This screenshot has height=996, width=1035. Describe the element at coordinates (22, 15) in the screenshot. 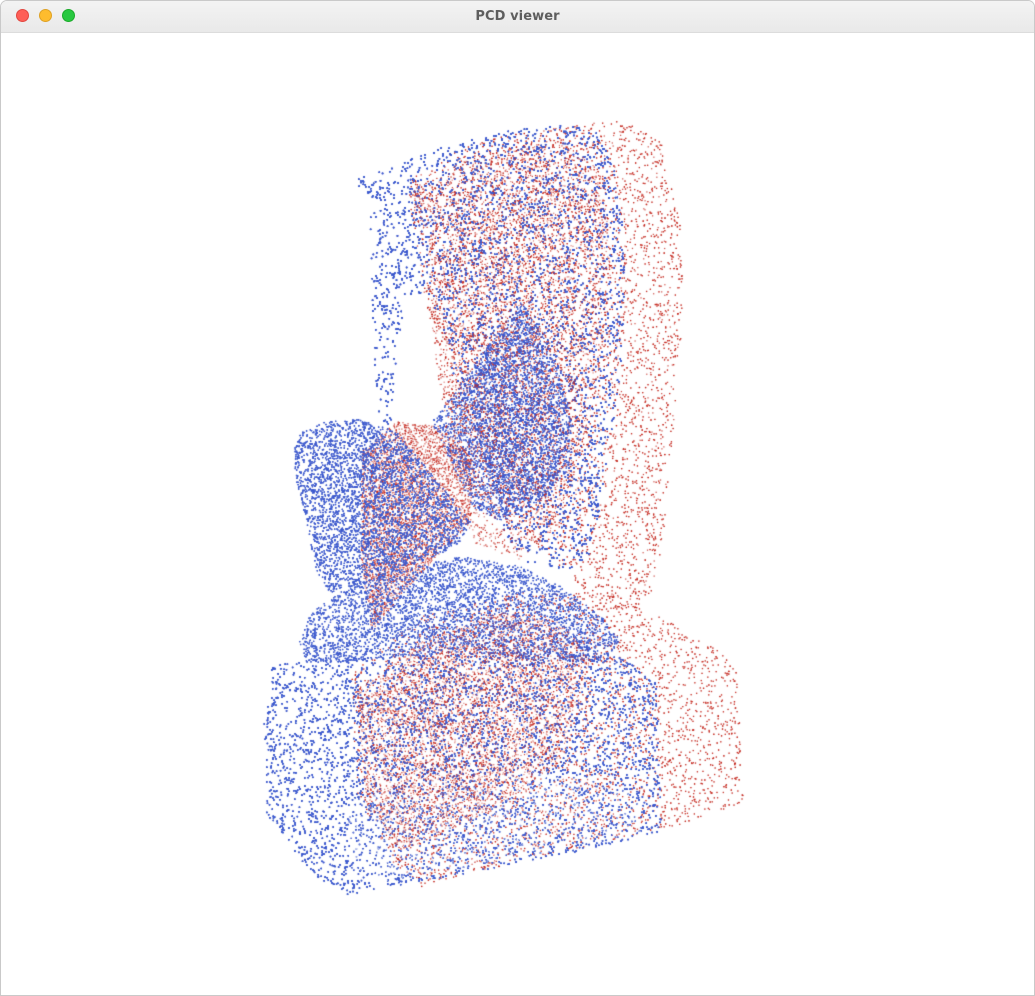

I see `close-button` at that location.